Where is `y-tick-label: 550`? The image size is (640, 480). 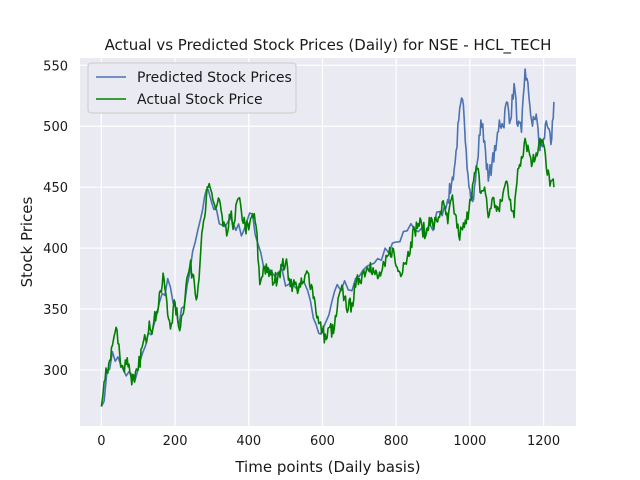 y-tick-label: 550 is located at coordinates (55, 66).